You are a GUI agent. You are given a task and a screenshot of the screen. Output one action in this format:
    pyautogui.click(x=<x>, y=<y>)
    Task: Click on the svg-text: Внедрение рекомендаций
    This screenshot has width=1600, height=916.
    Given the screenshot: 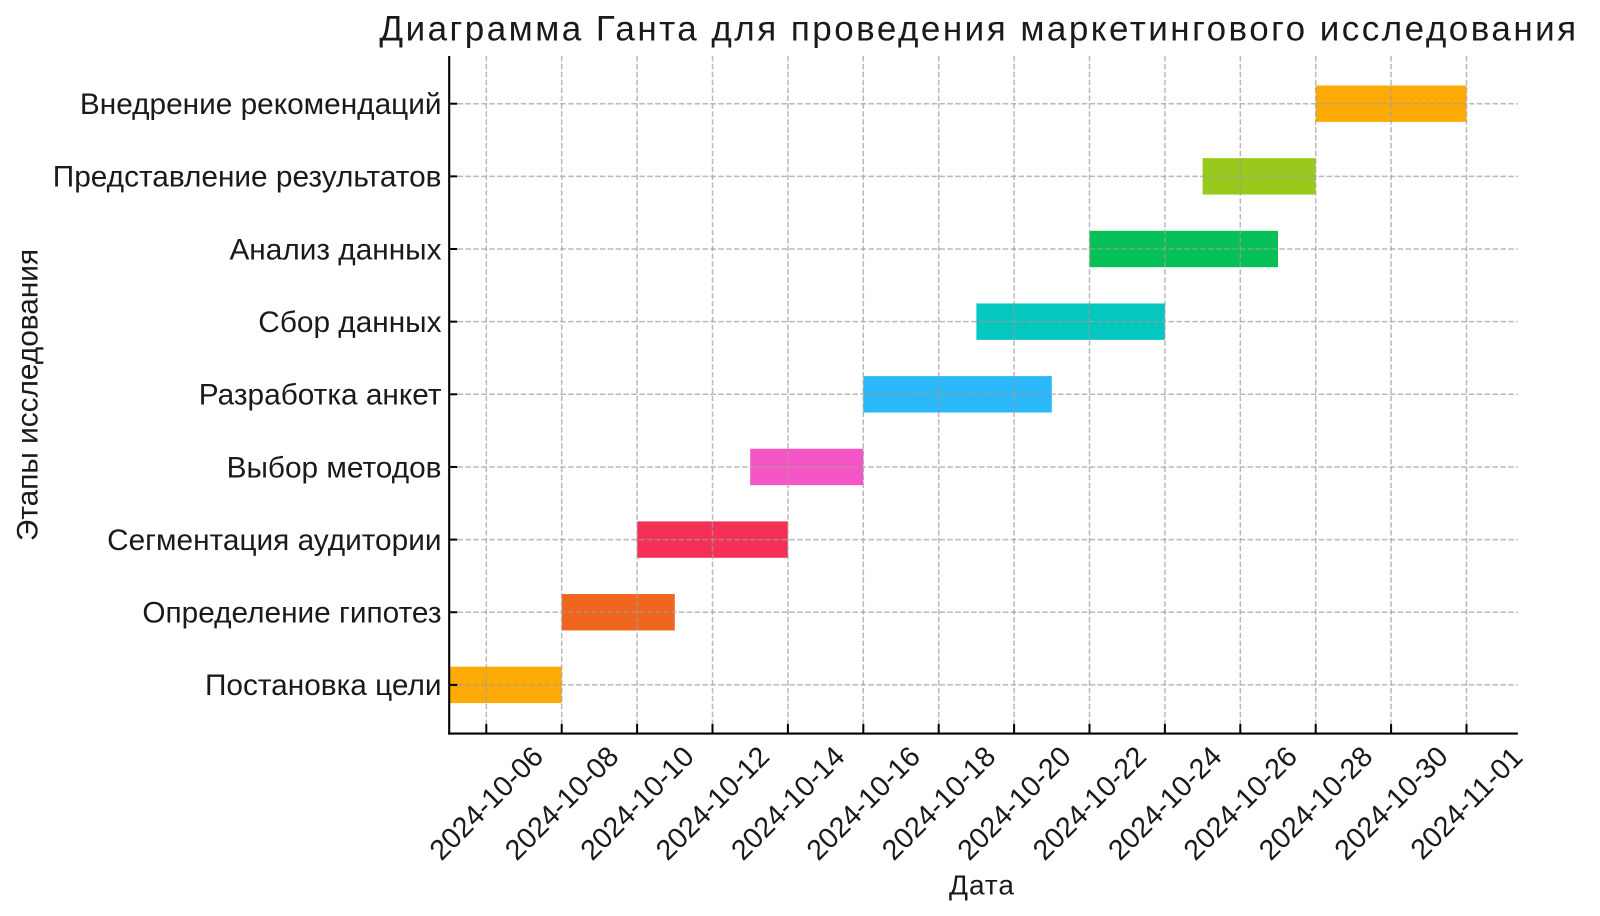 What is the action you would take?
    pyautogui.click(x=261, y=104)
    